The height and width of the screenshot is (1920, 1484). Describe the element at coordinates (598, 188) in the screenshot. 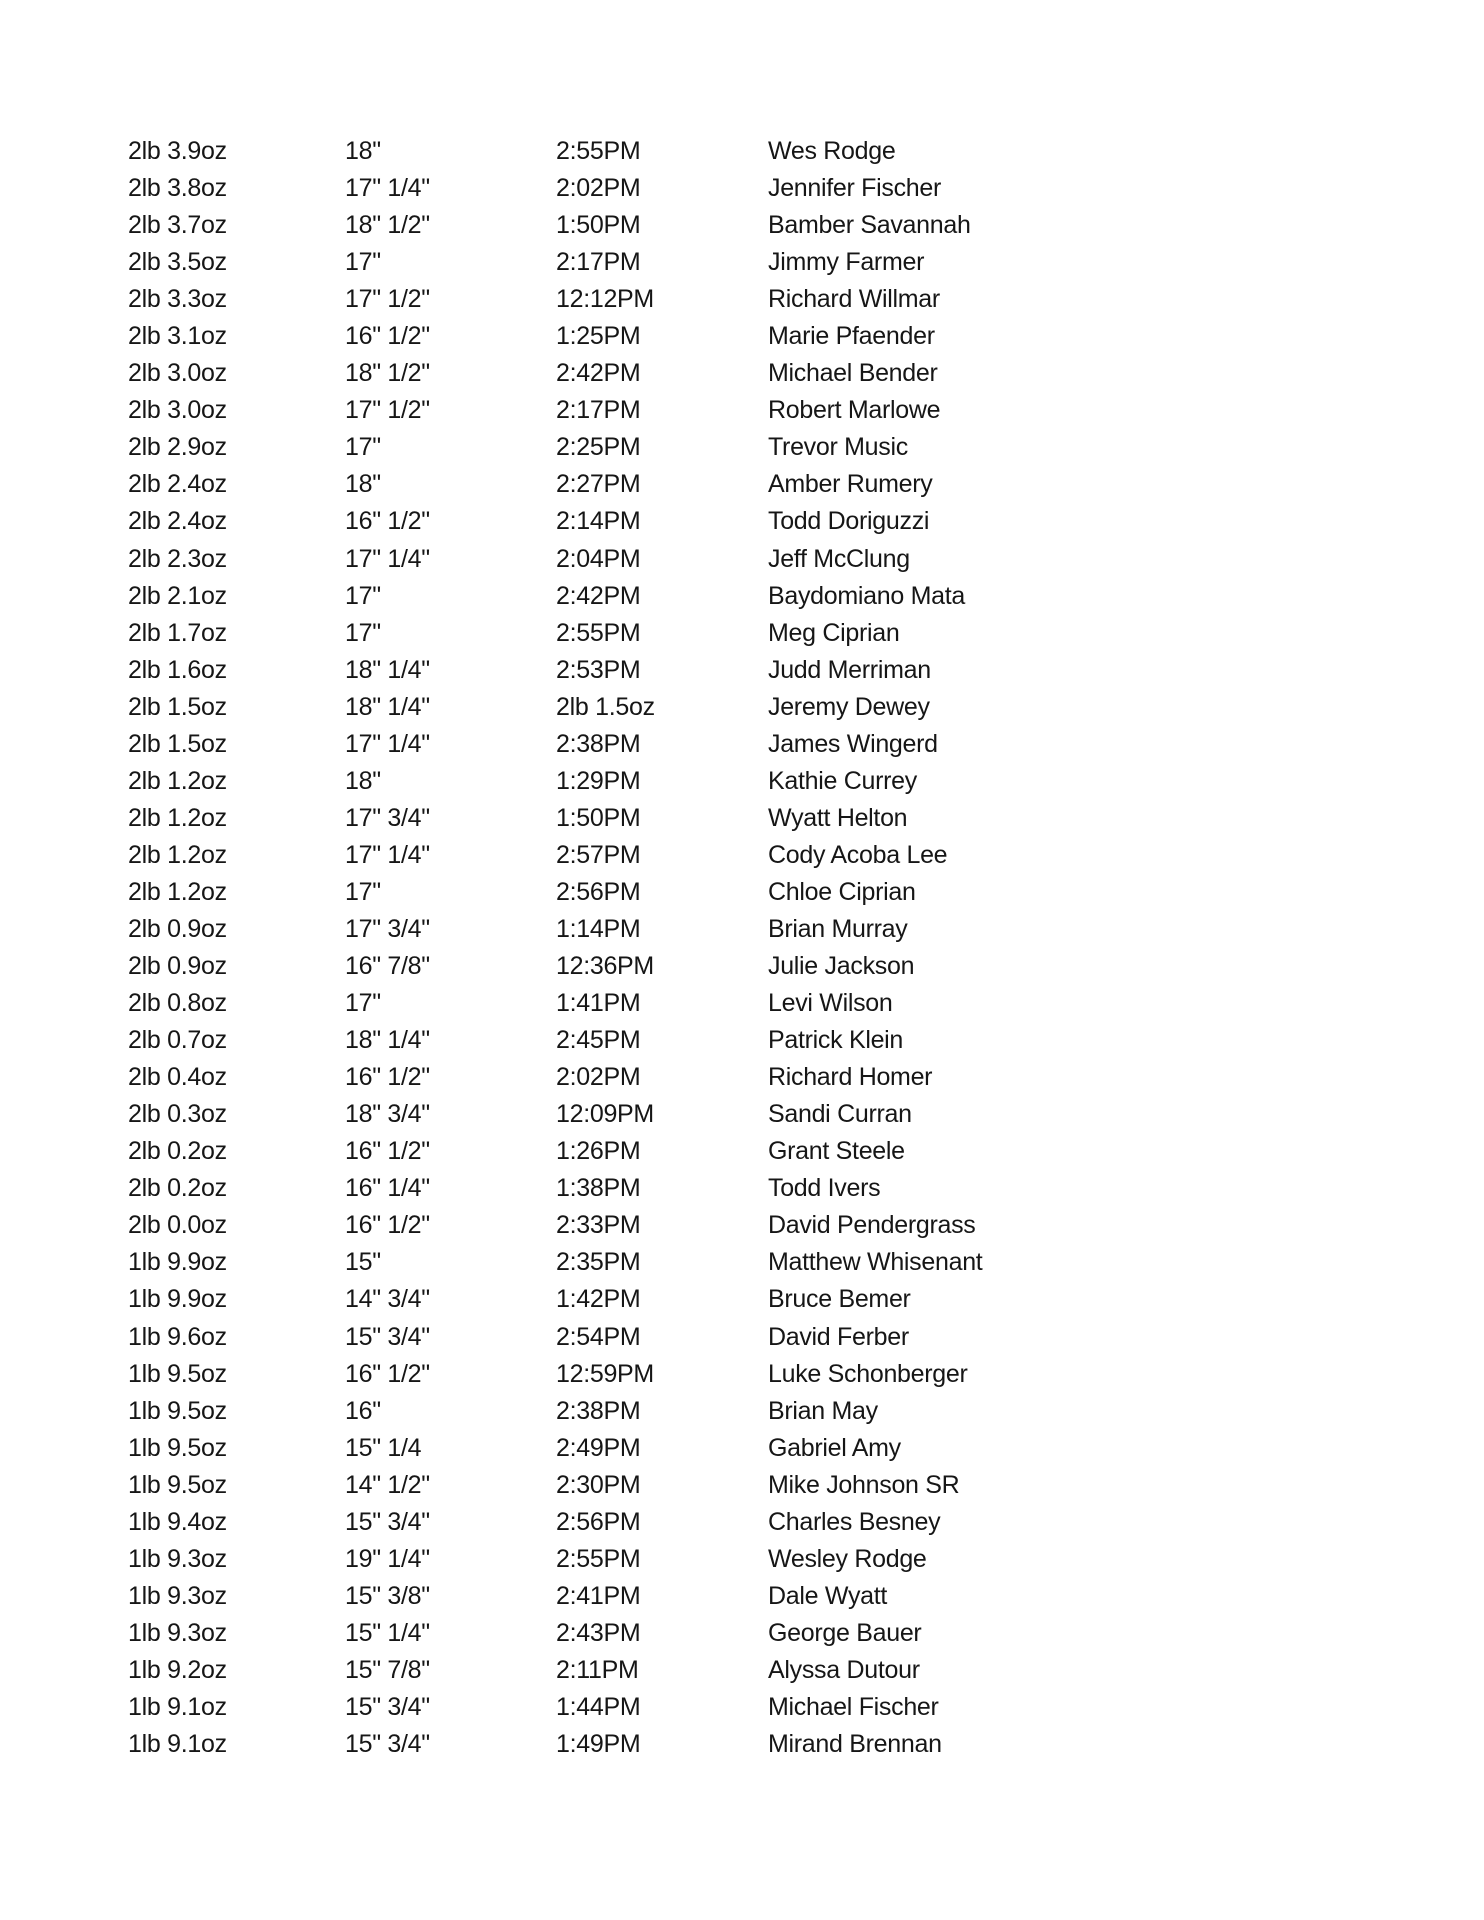

I see `time-cell: 2:02PM` at that location.